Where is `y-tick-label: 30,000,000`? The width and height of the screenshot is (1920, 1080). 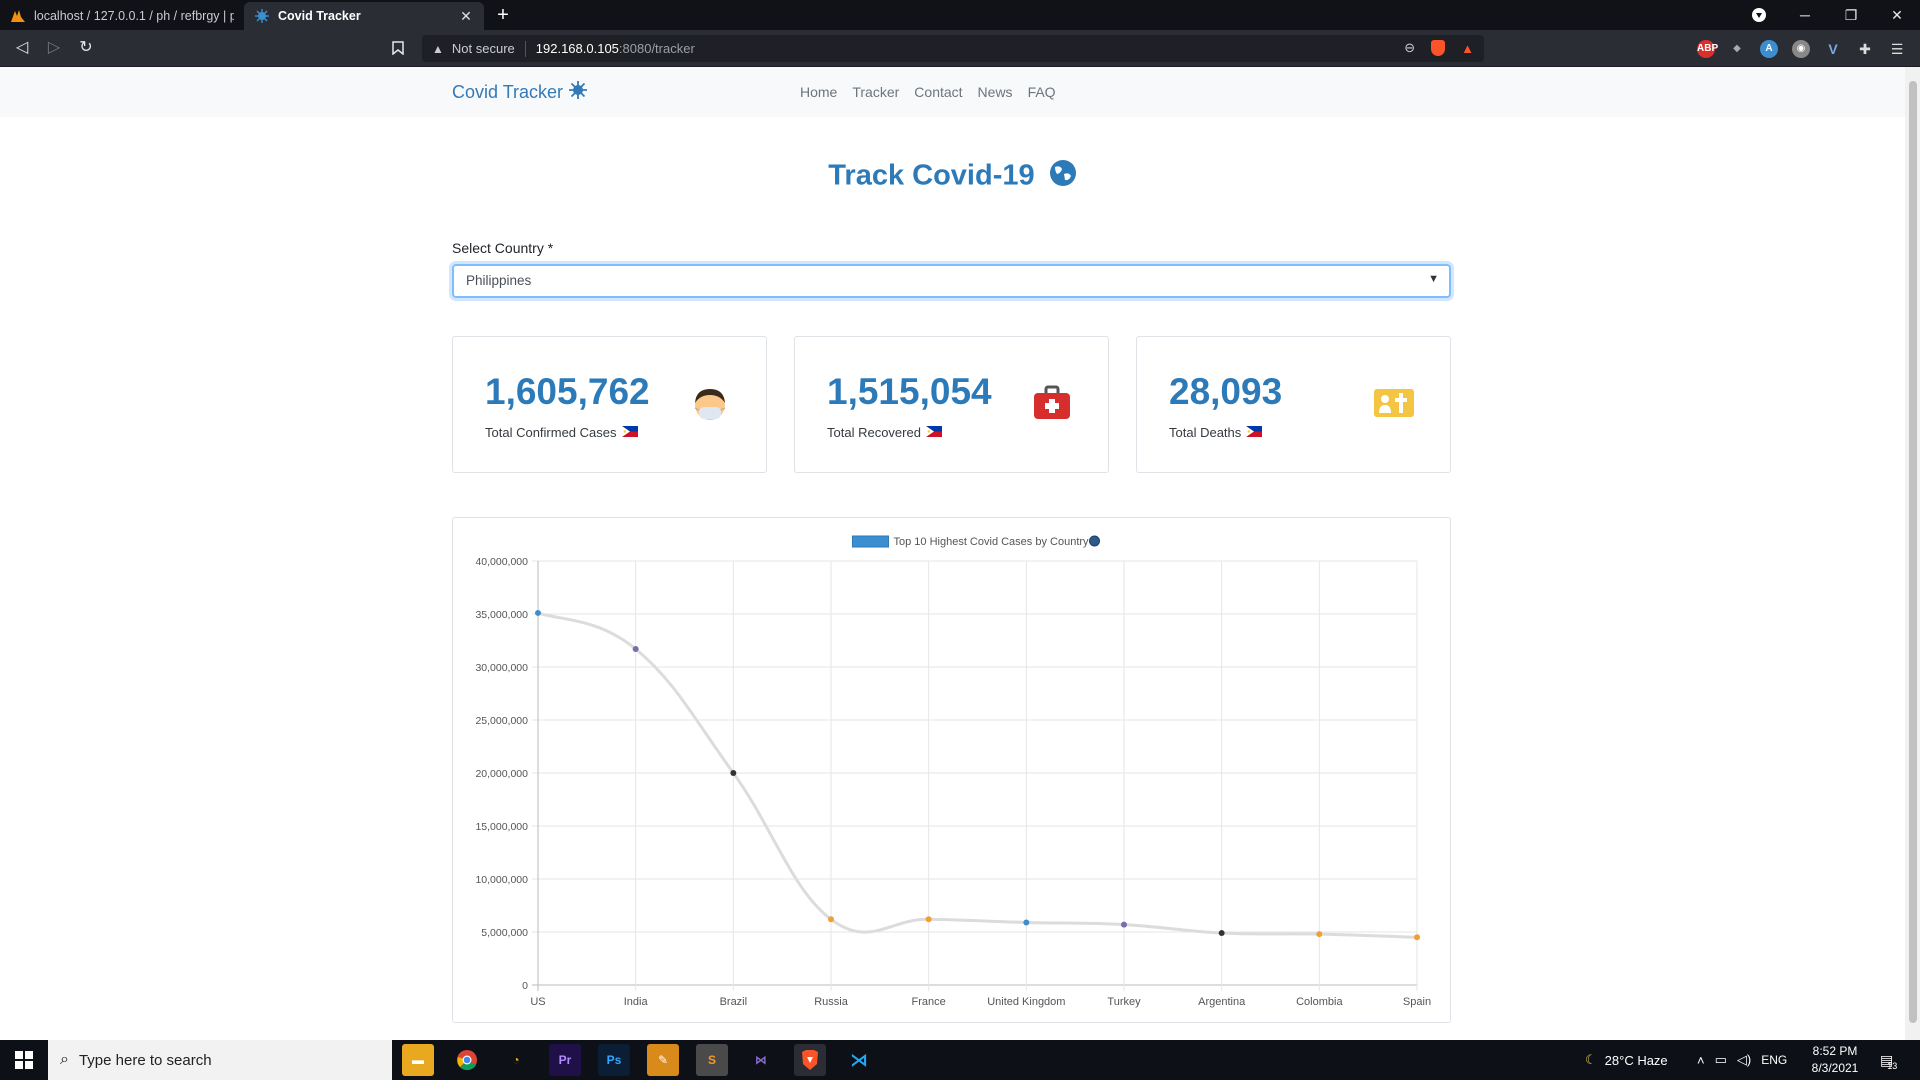 y-tick-label: 30,000,000 is located at coordinates (501, 668).